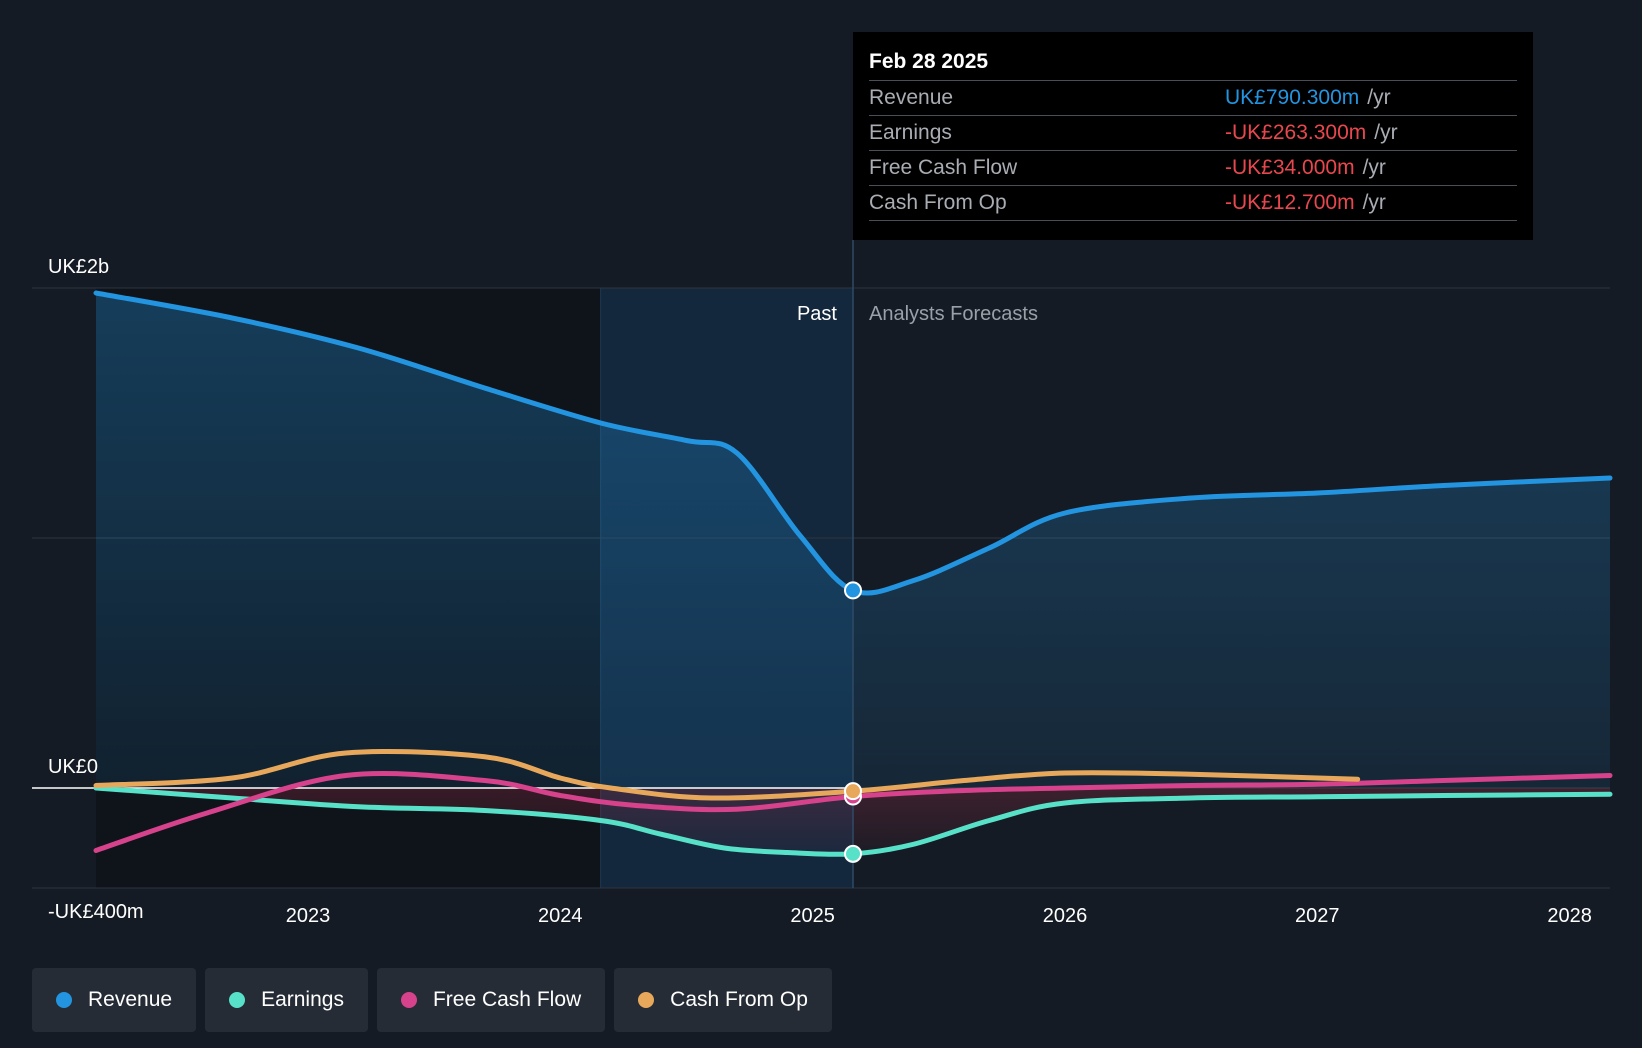  Describe the element at coordinates (96, 912) in the screenshot. I see `y-axis-label: -UK£400m` at that location.